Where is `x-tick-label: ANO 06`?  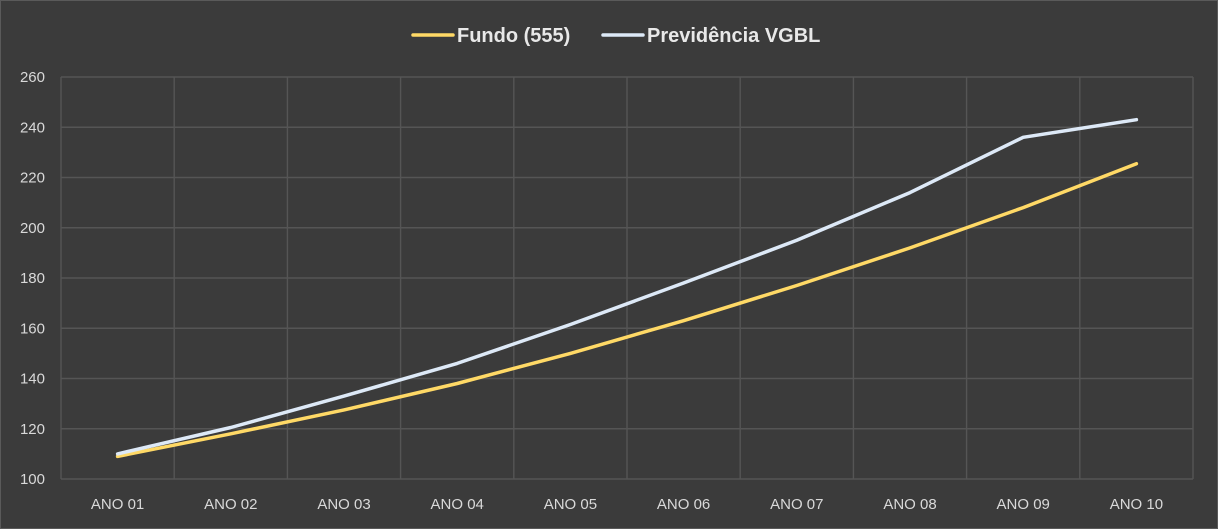 x-tick-label: ANO 06 is located at coordinates (683, 504).